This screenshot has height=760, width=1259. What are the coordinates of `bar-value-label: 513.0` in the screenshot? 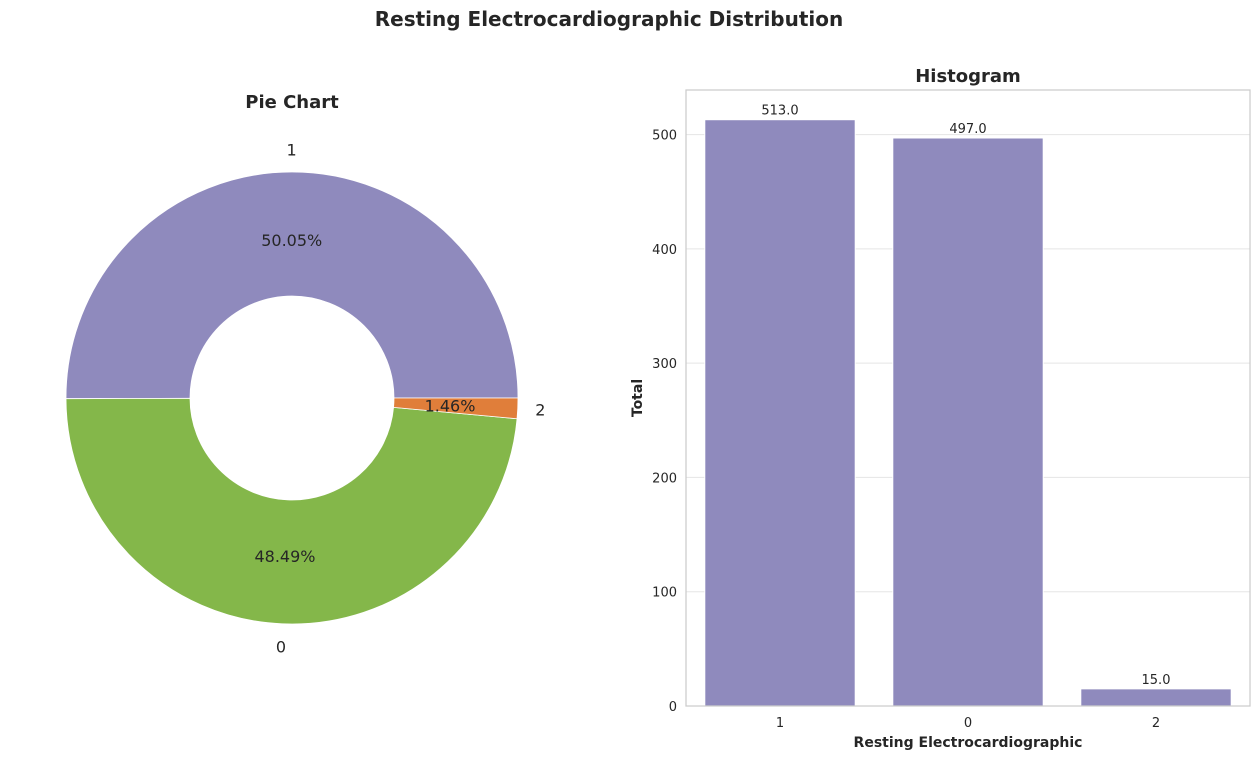 It's located at (779, 111).